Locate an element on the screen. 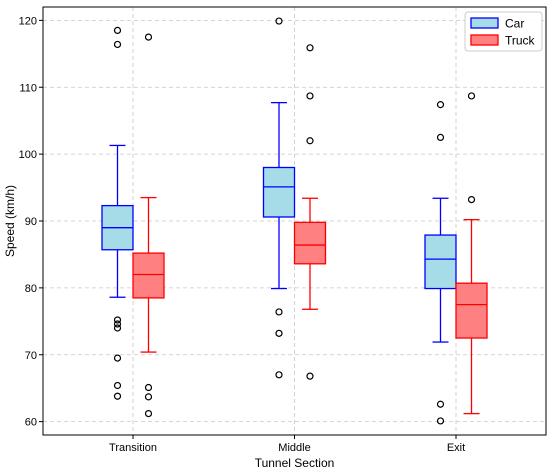 Image resolution: width=550 pixels, height=472 pixels. legend-label-car: Car is located at coordinates (514, 24).